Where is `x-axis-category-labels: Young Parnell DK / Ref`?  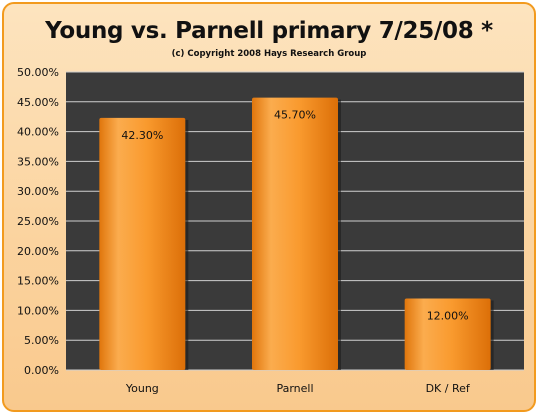 x-axis-category-labels: Young Parnell DK / Ref is located at coordinates (298, 388).